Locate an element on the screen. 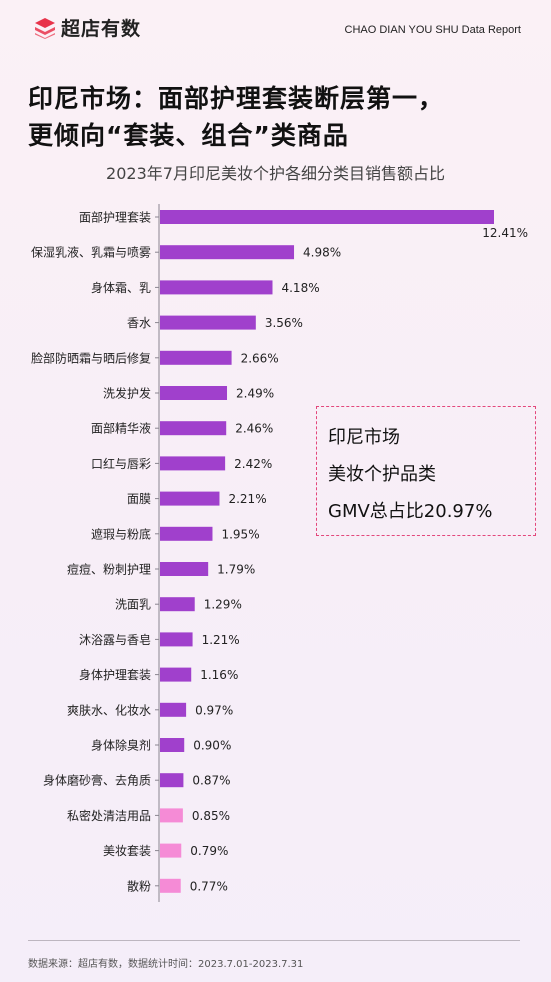 The image size is (551, 982). value-label: 0.77% is located at coordinates (209, 886).